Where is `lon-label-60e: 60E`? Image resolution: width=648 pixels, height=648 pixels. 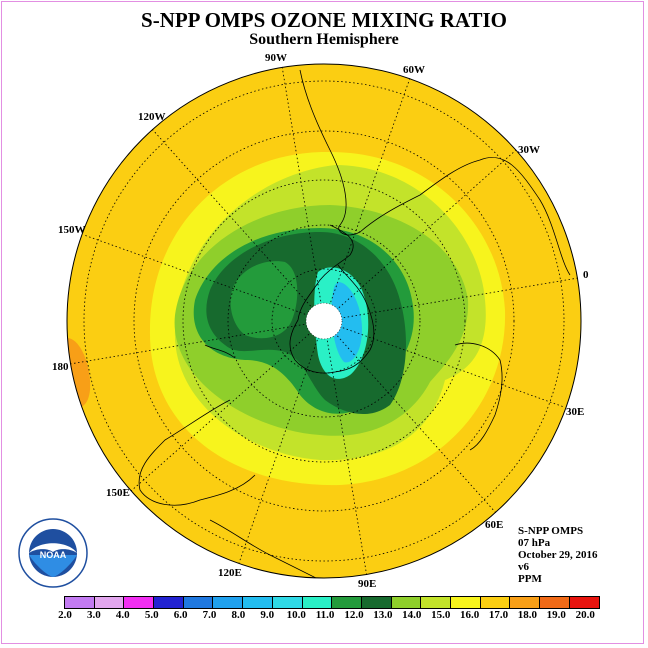
lon-label-60e: 60E is located at coordinates (494, 525).